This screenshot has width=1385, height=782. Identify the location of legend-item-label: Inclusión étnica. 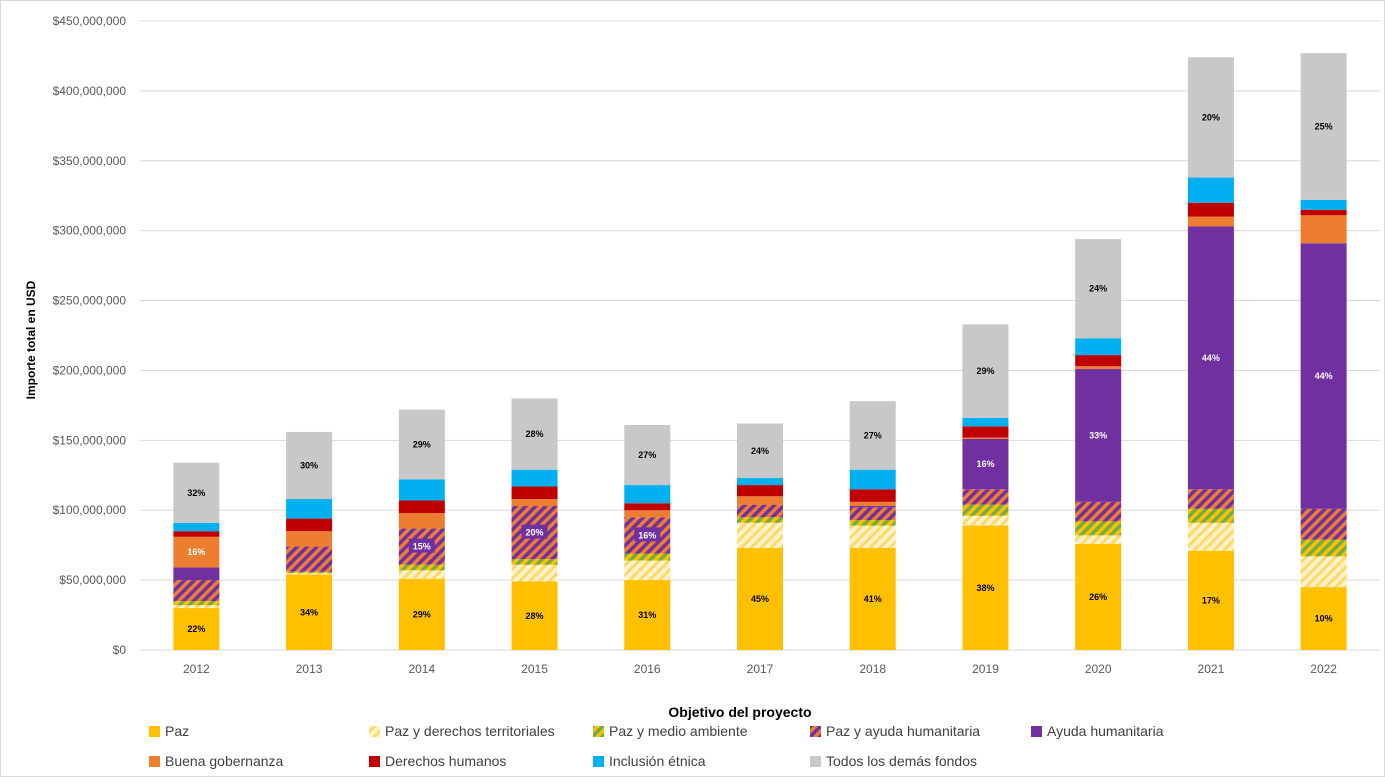
(657, 761).